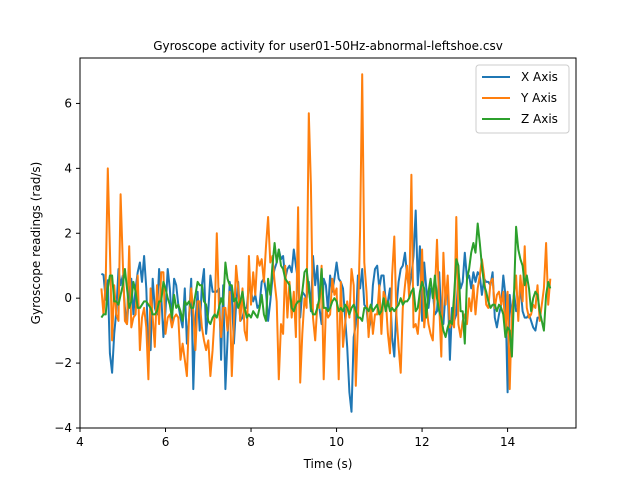 This screenshot has height=480, width=640. Describe the element at coordinates (68, 298) in the screenshot. I see `y-tick-label: 0` at that location.